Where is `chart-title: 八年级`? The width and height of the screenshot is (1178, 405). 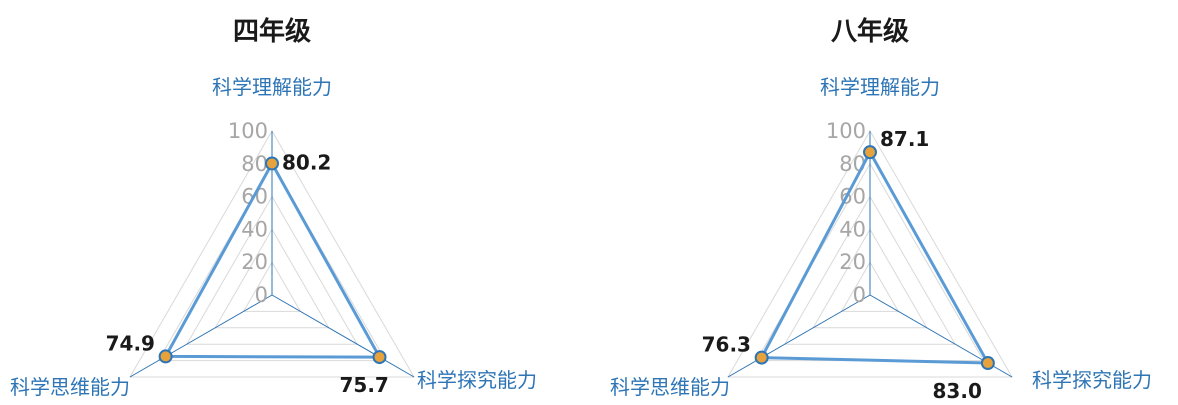
chart-title: 八年级 is located at coordinates (870, 31).